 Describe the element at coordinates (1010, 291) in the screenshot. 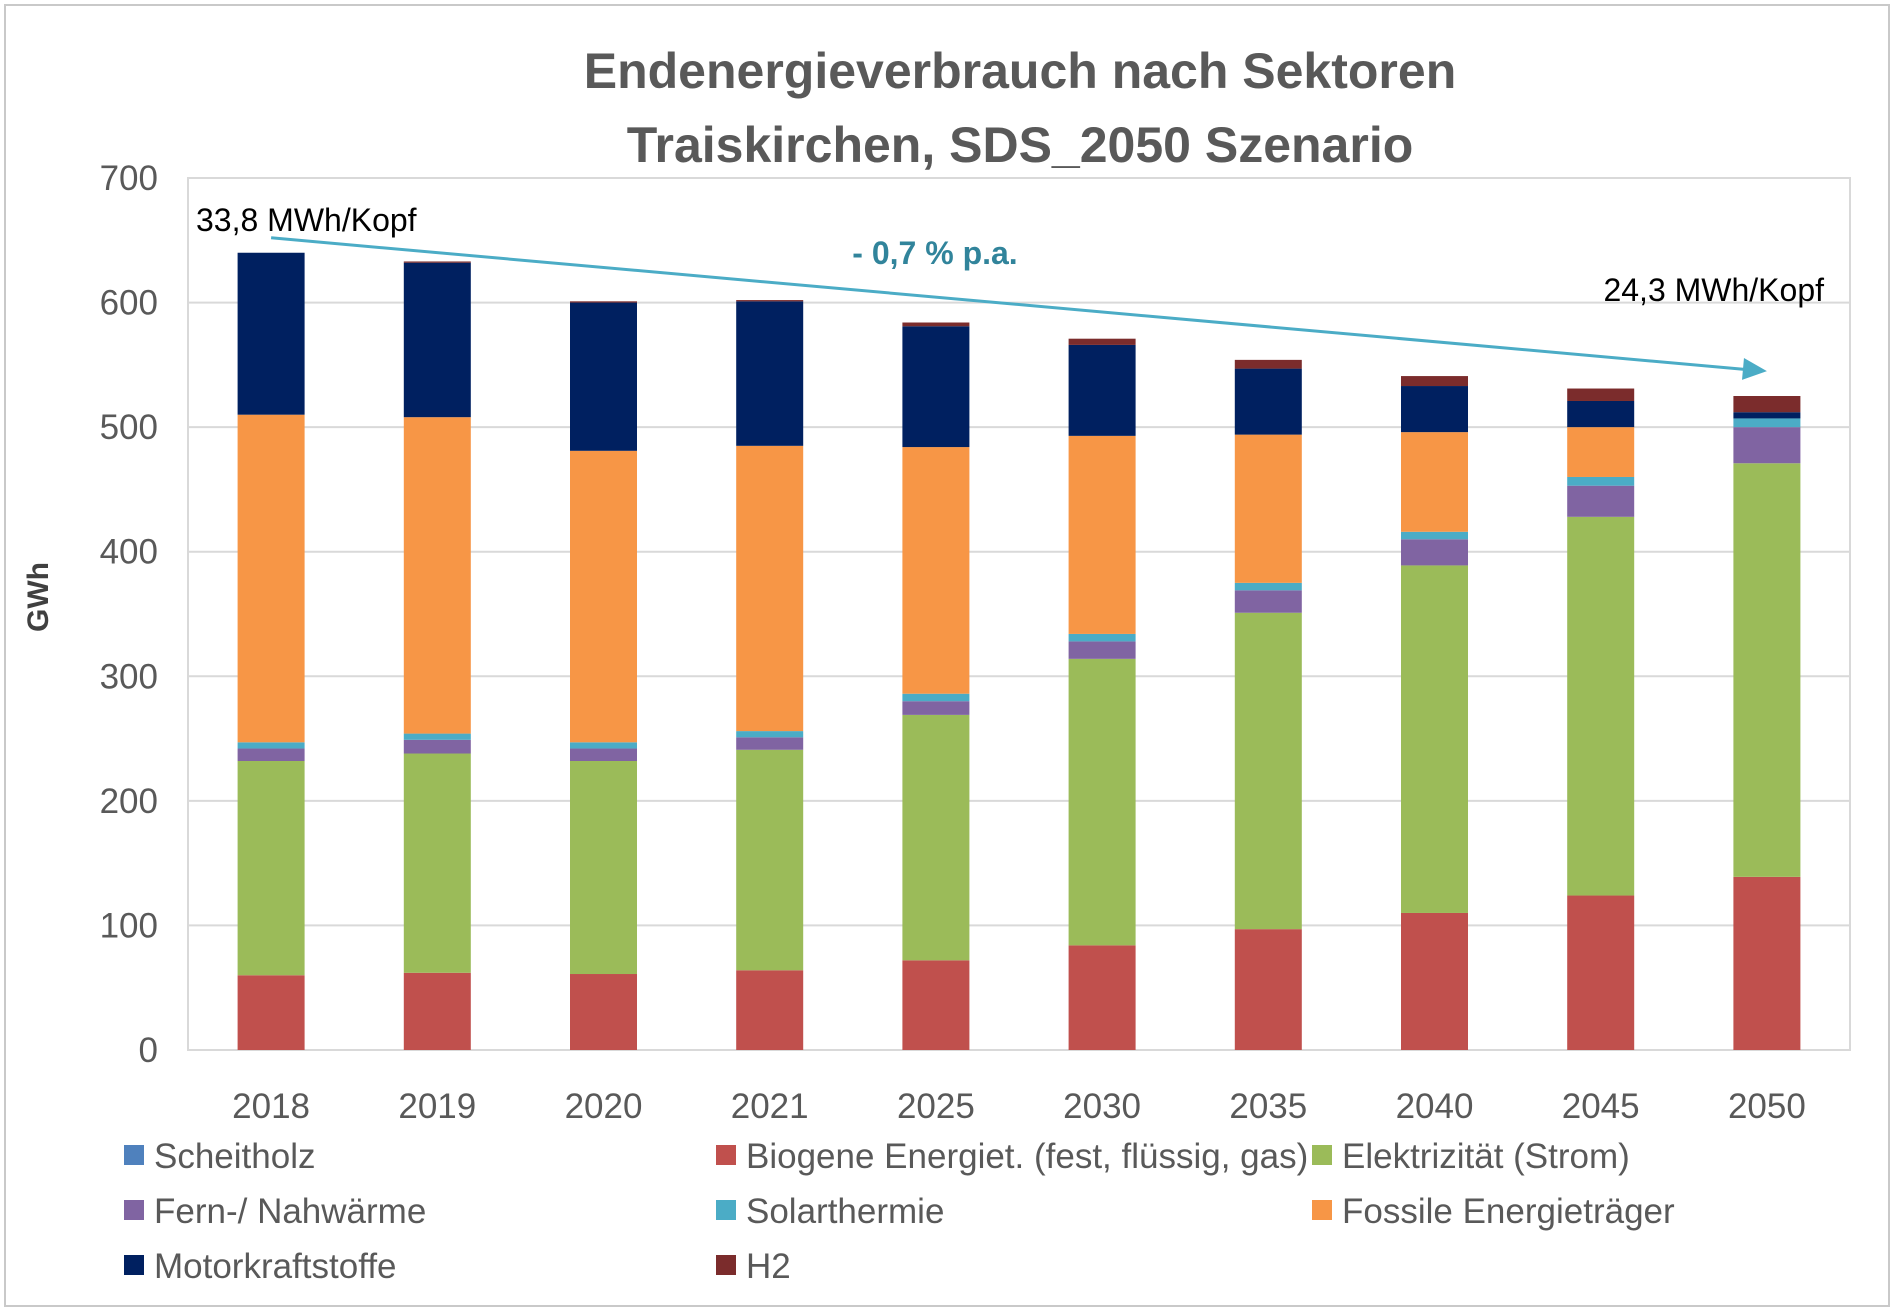

I see `trend-annotation: 33,8 MWh/Kopf 24,3 MWh/Kopf - 0,7 % p.a.` at that location.